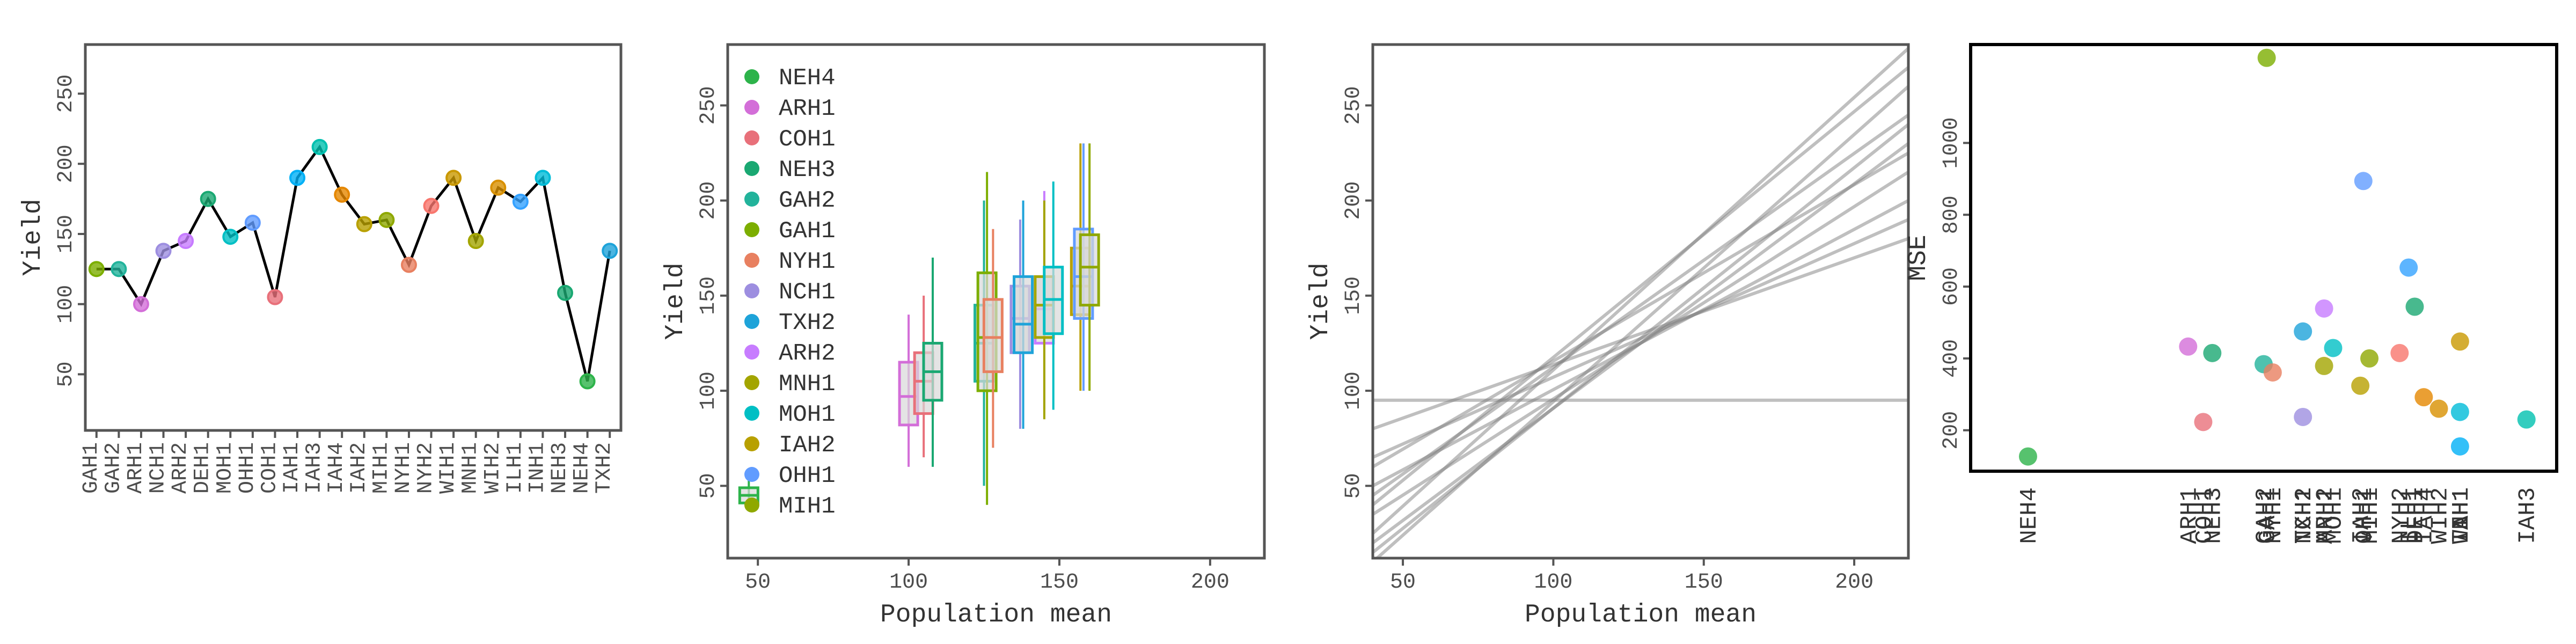 The image size is (2576, 644). I want to click on x-tick-label: DEH1, so click(203, 468).